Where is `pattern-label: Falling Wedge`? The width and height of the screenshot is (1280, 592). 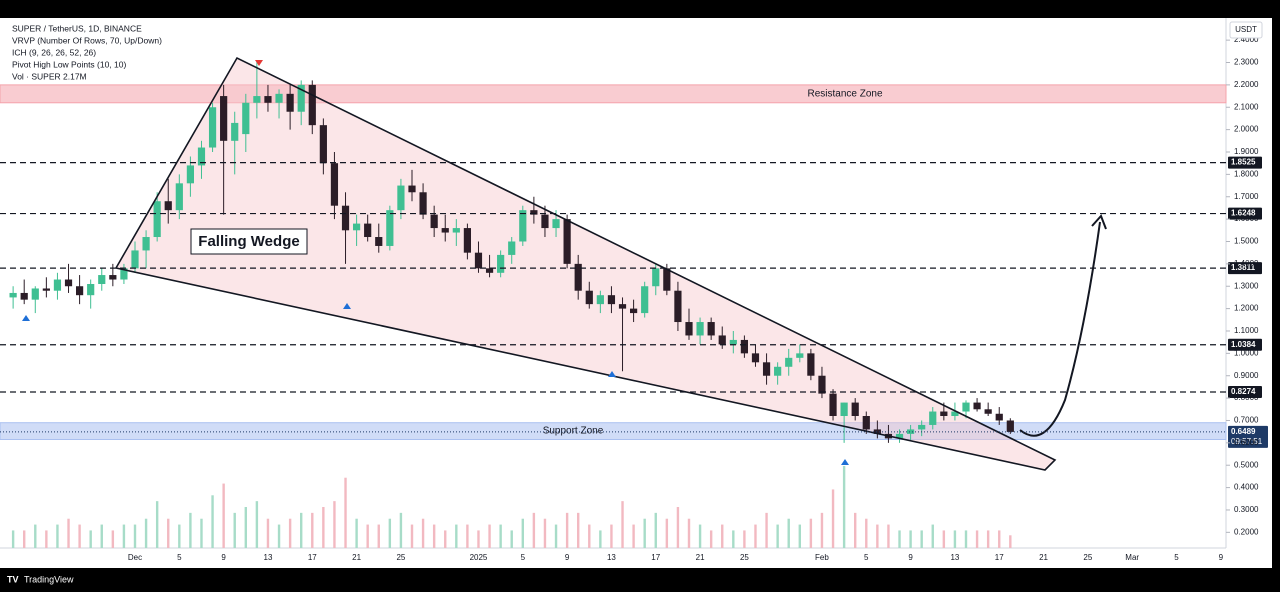 pattern-label: Falling Wedge is located at coordinates (248, 241).